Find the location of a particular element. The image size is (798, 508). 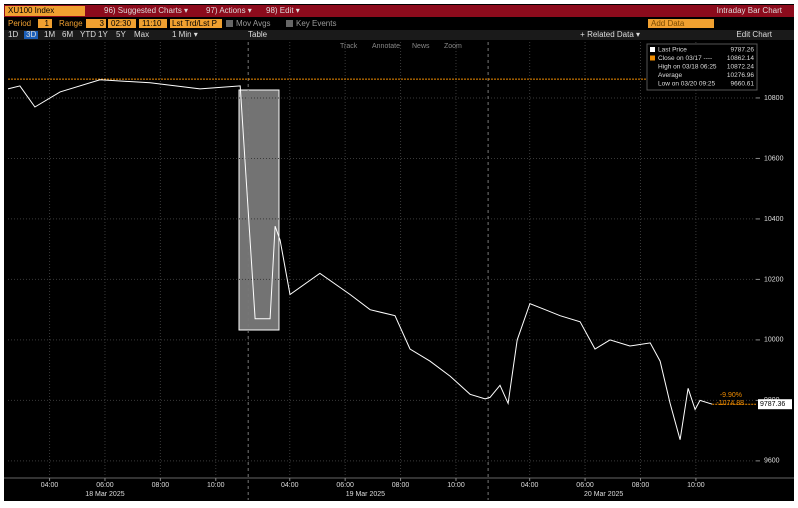

change-pct: -9.90% is located at coordinates (731, 395).